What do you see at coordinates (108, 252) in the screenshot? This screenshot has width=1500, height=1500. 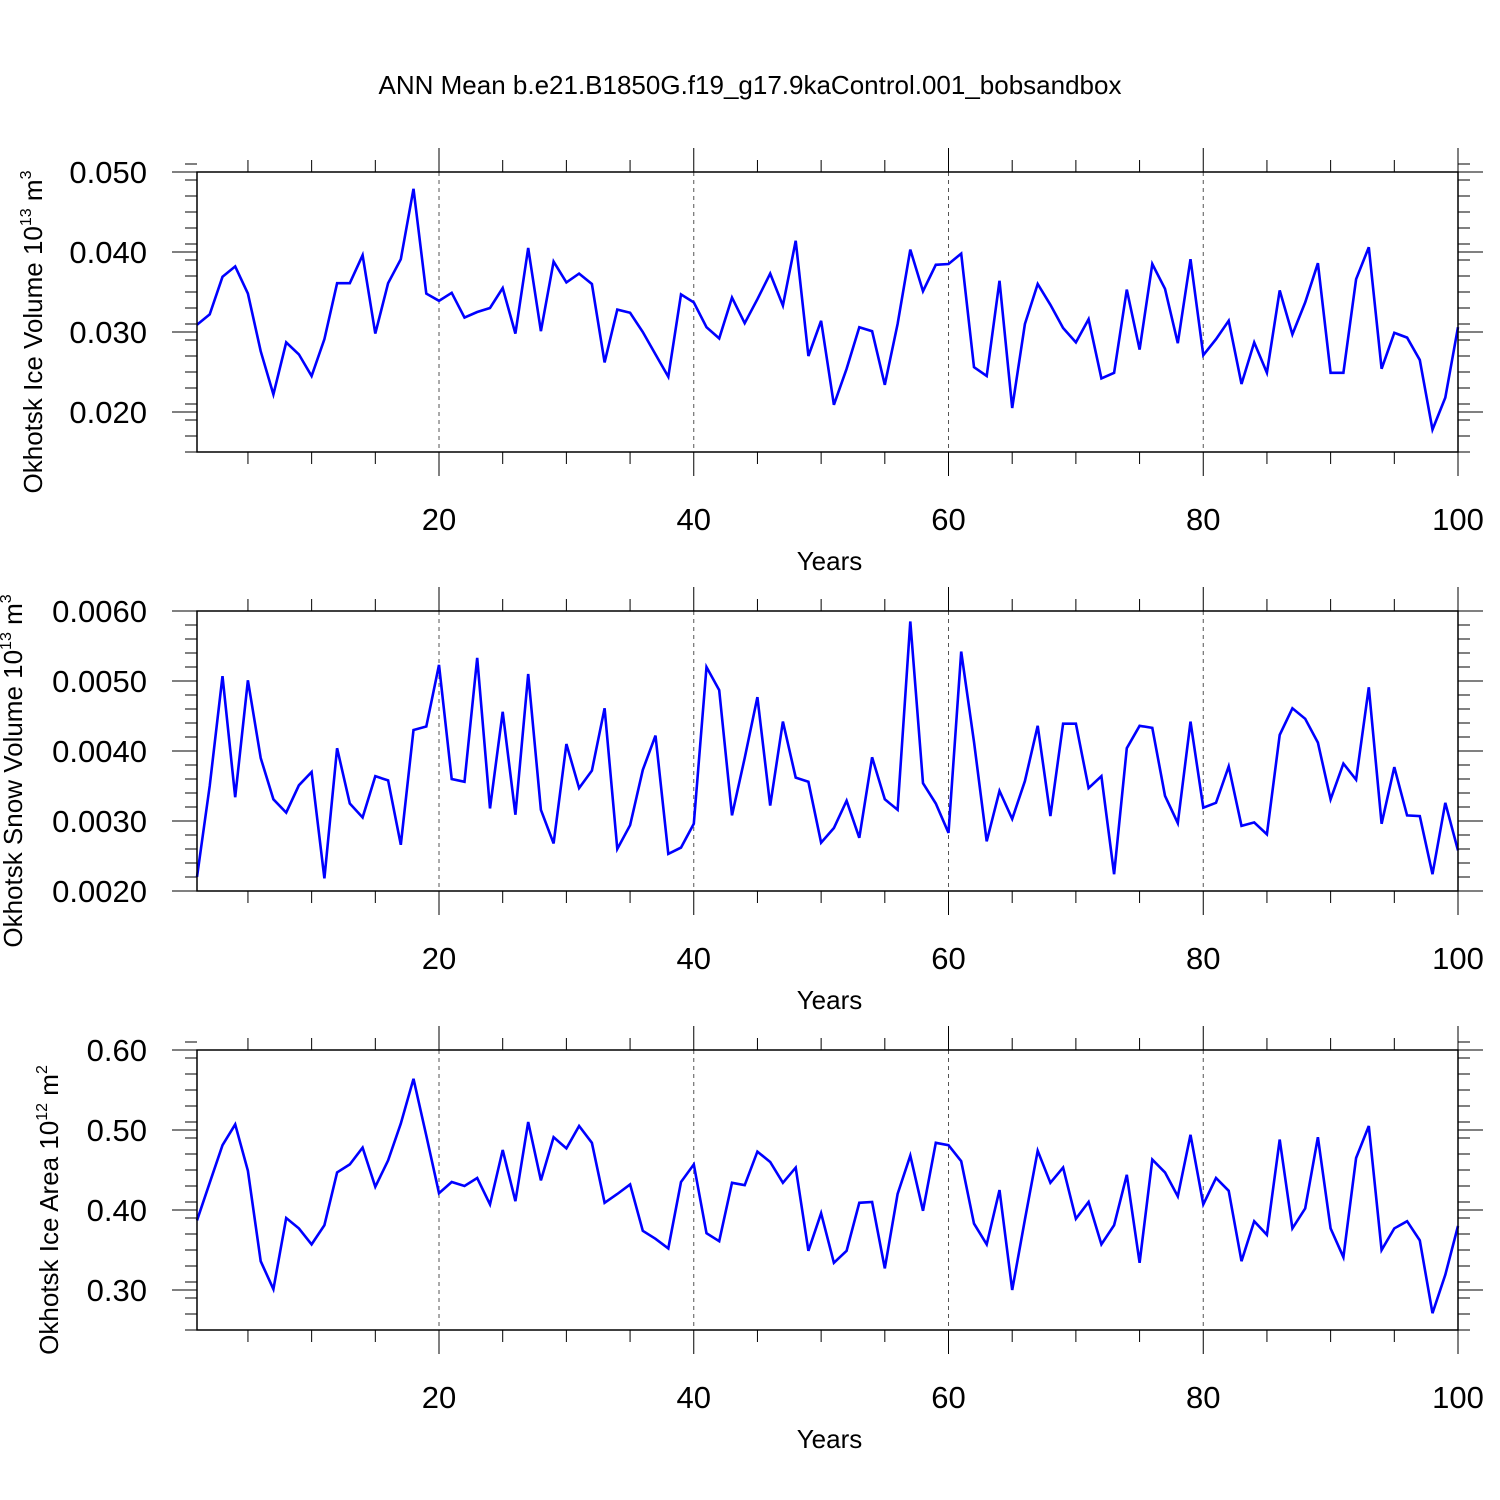 I see `y-tick-label: 0.040` at bounding box center [108, 252].